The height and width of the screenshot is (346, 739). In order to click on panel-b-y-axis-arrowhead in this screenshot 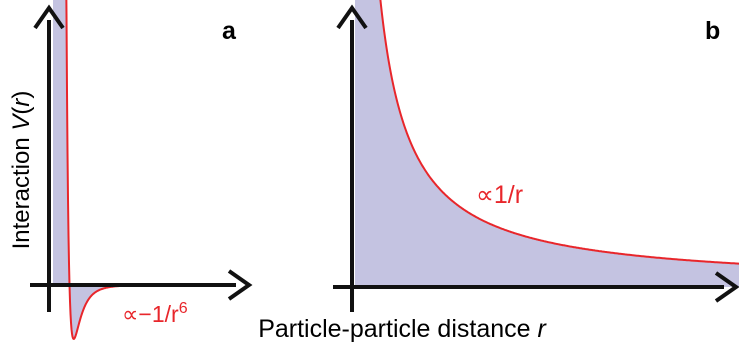, I will do `click(352, 17)`.